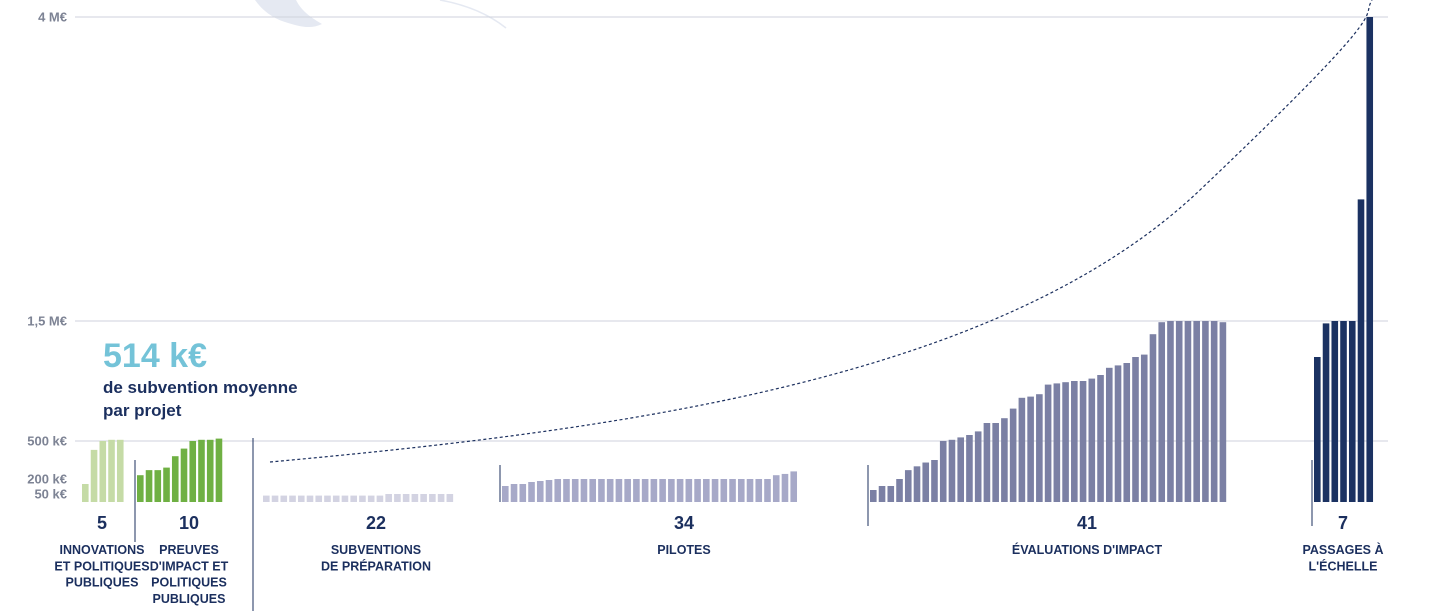 The image size is (1434, 615). What do you see at coordinates (101, 566) in the screenshot?
I see `group-label-line: ET POLITIQUES` at bounding box center [101, 566].